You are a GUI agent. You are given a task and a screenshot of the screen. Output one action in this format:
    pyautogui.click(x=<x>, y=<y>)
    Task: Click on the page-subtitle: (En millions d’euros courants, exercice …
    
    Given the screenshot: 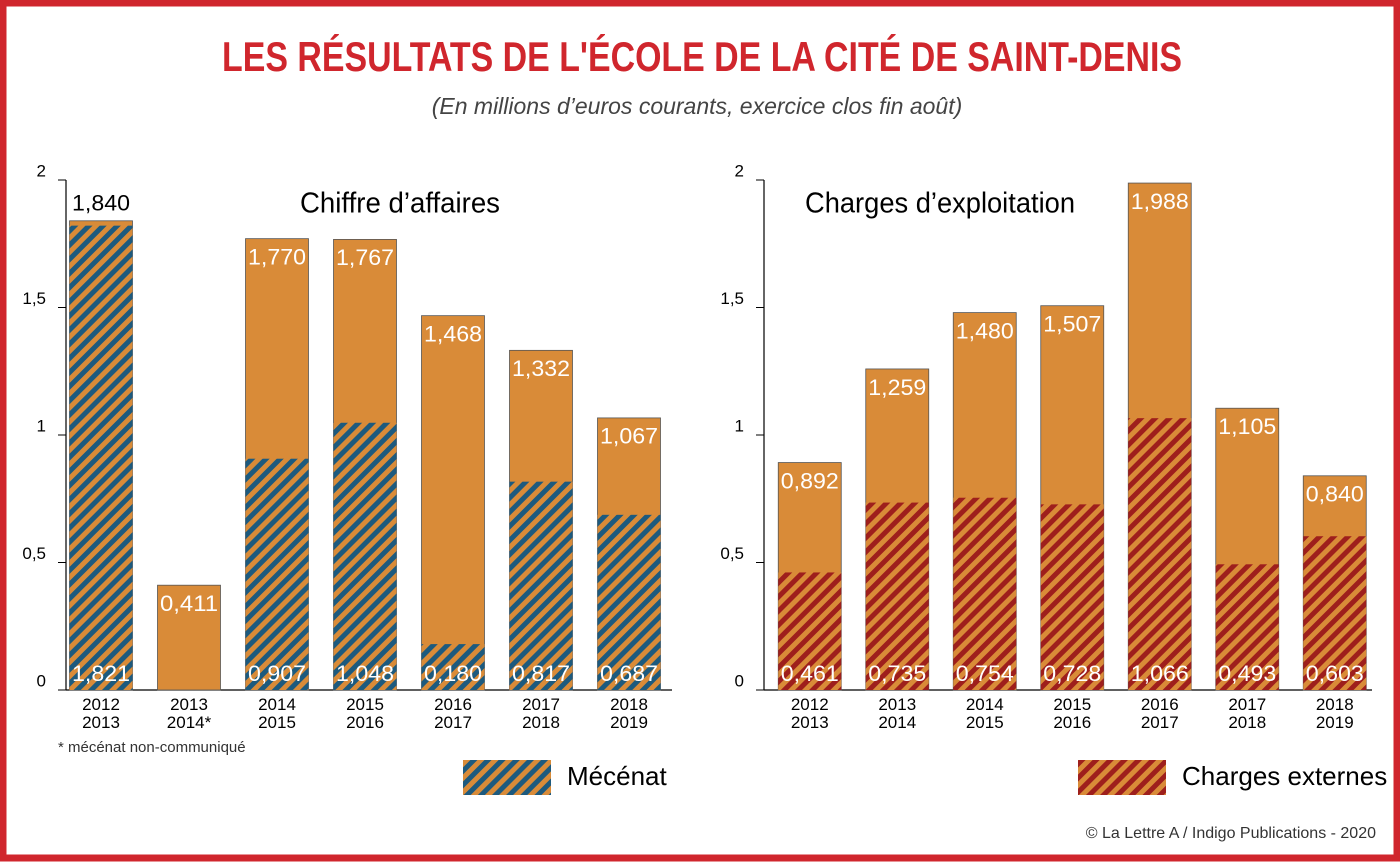 What is the action you would take?
    pyautogui.click(x=697, y=106)
    